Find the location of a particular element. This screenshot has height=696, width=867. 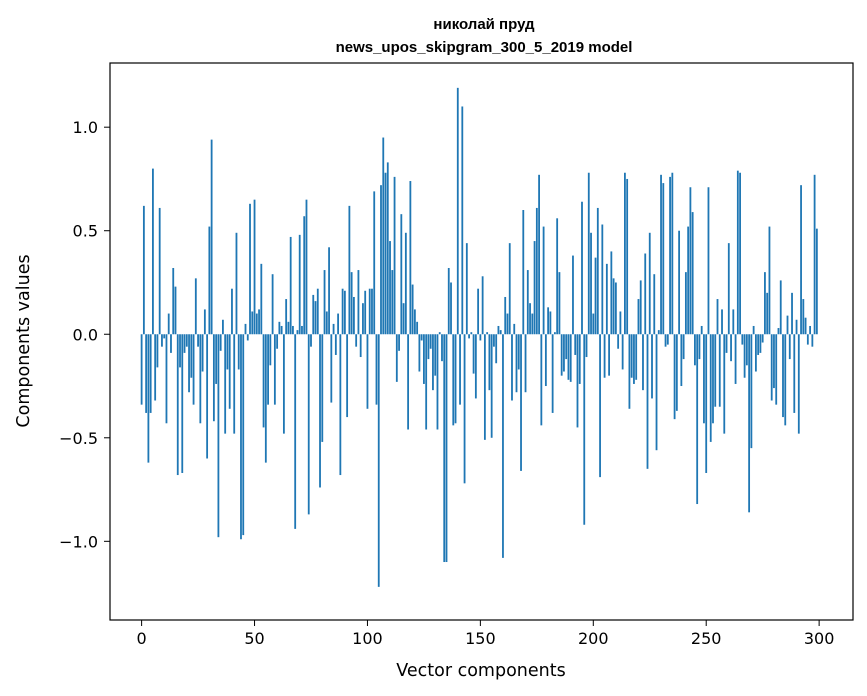

x-axis-label: Vector components is located at coordinates (480, 671).